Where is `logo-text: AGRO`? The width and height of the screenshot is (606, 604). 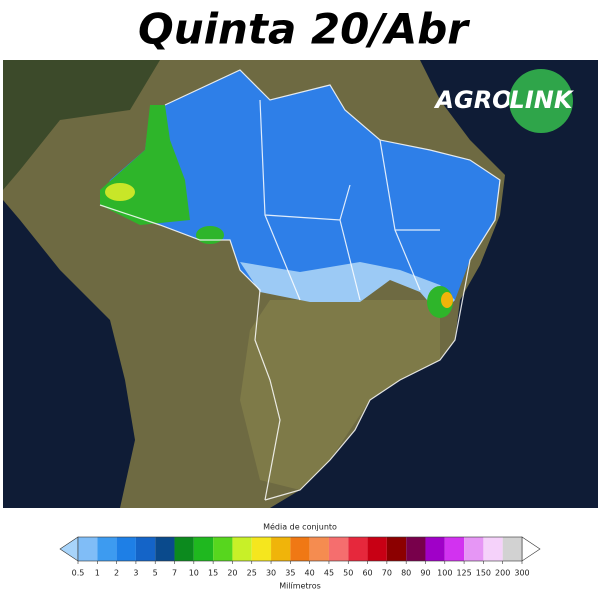 logo-text: AGRO is located at coordinates (472, 100).